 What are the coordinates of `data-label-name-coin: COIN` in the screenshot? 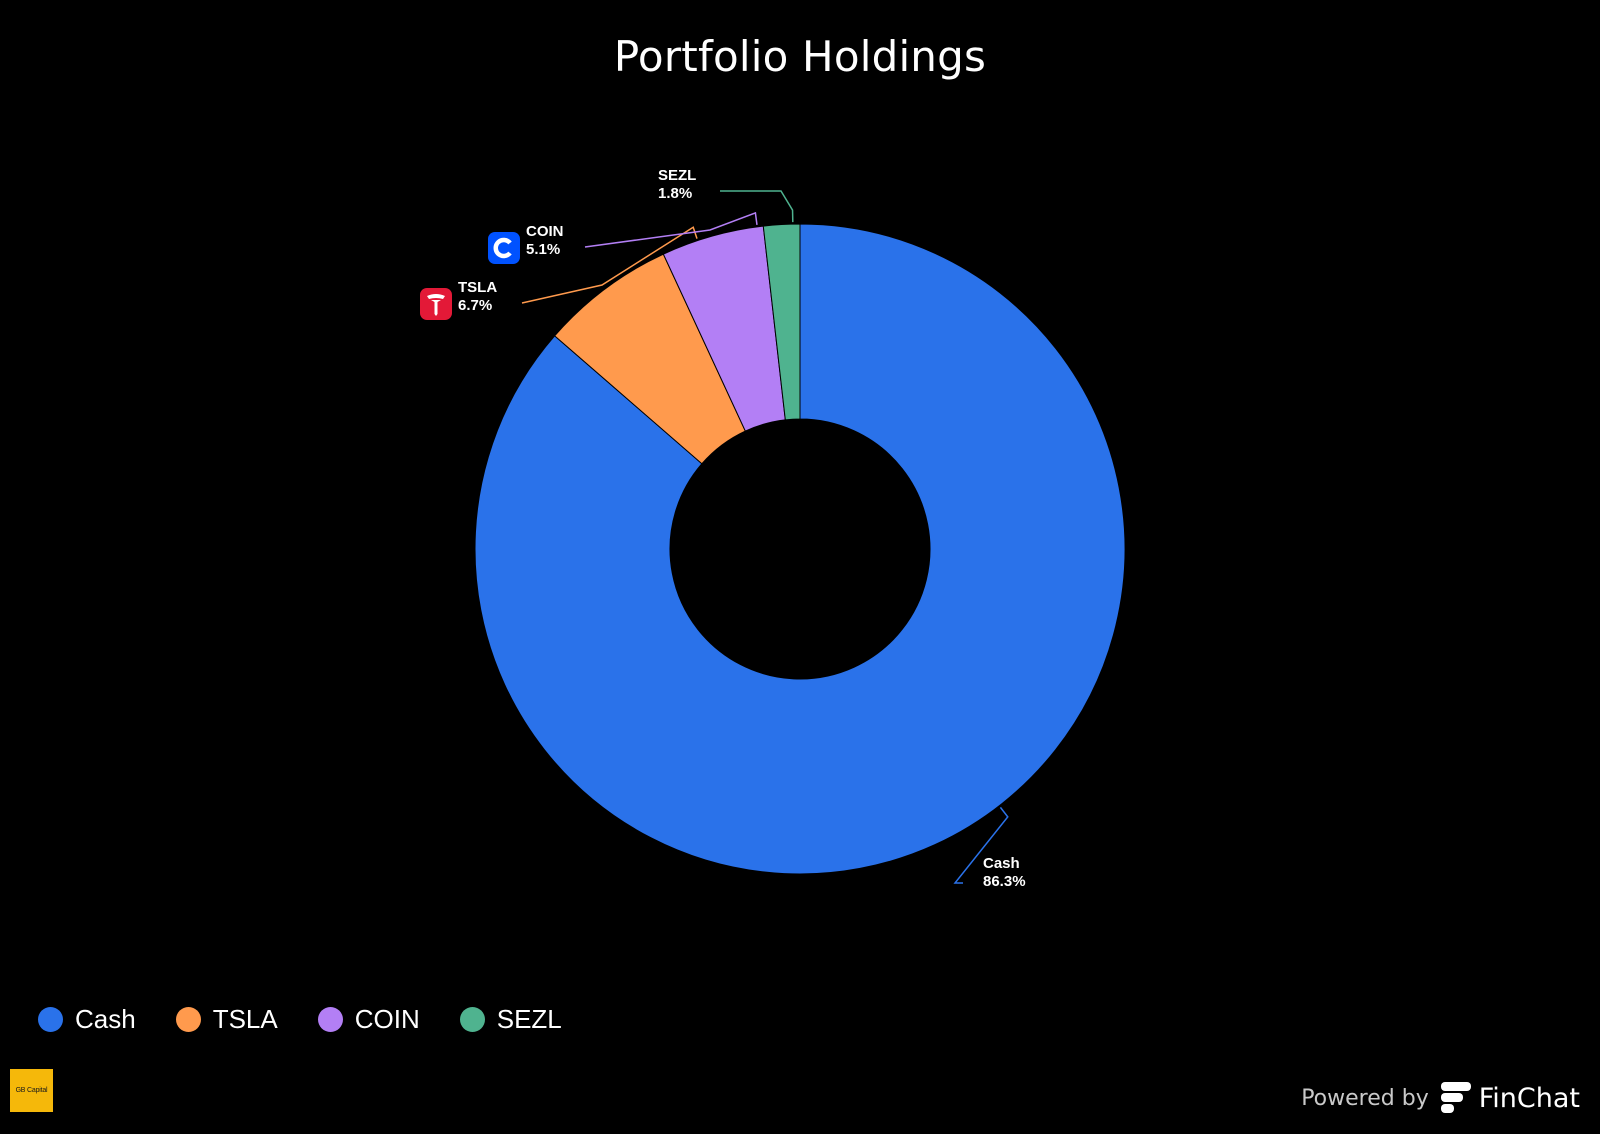 It's located at (545, 231).